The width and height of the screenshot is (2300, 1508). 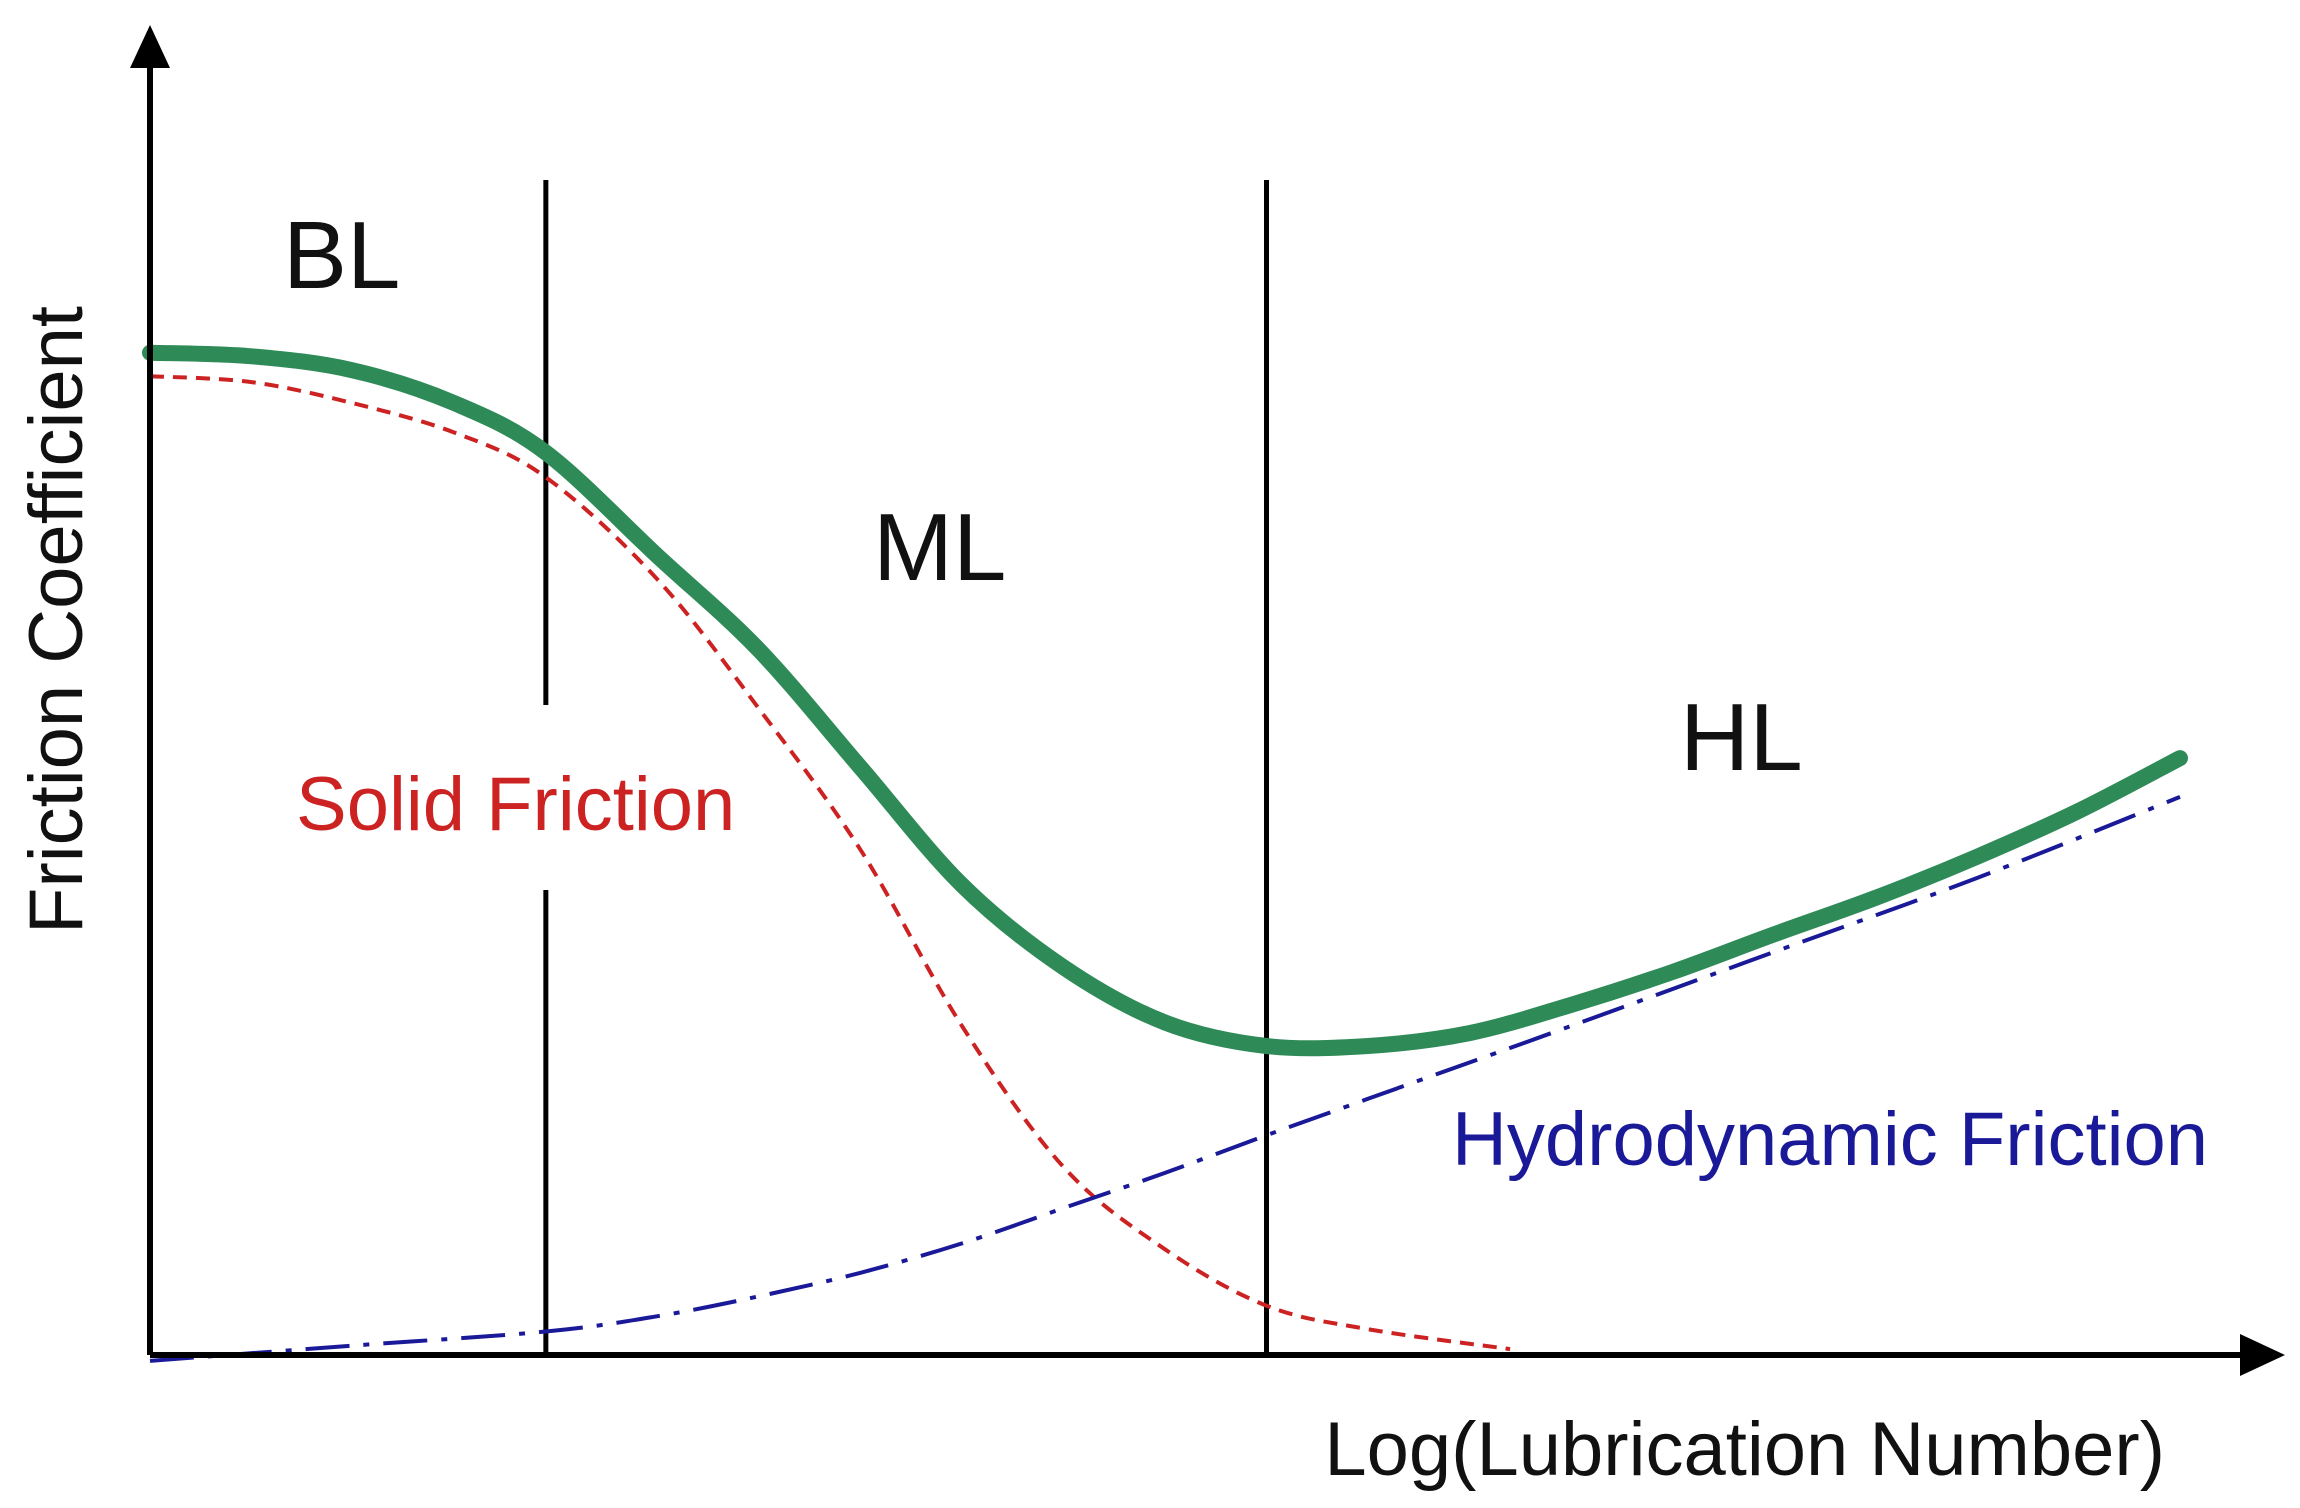 What do you see at coordinates (341, 255) in the screenshot?
I see `region-label-bl: BL` at bounding box center [341, 255].